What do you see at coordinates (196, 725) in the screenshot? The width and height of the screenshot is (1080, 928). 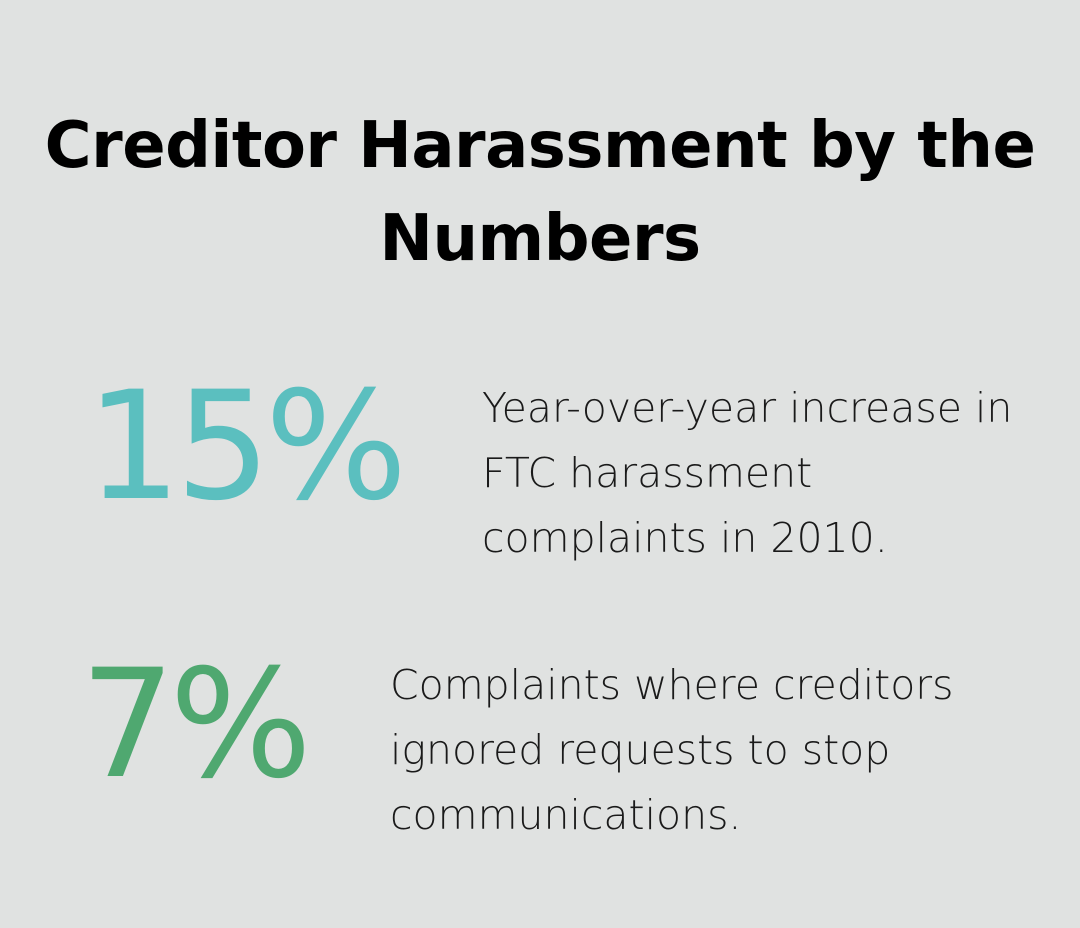 I see `stat-value: 7%` at bounding box center [196, 725].